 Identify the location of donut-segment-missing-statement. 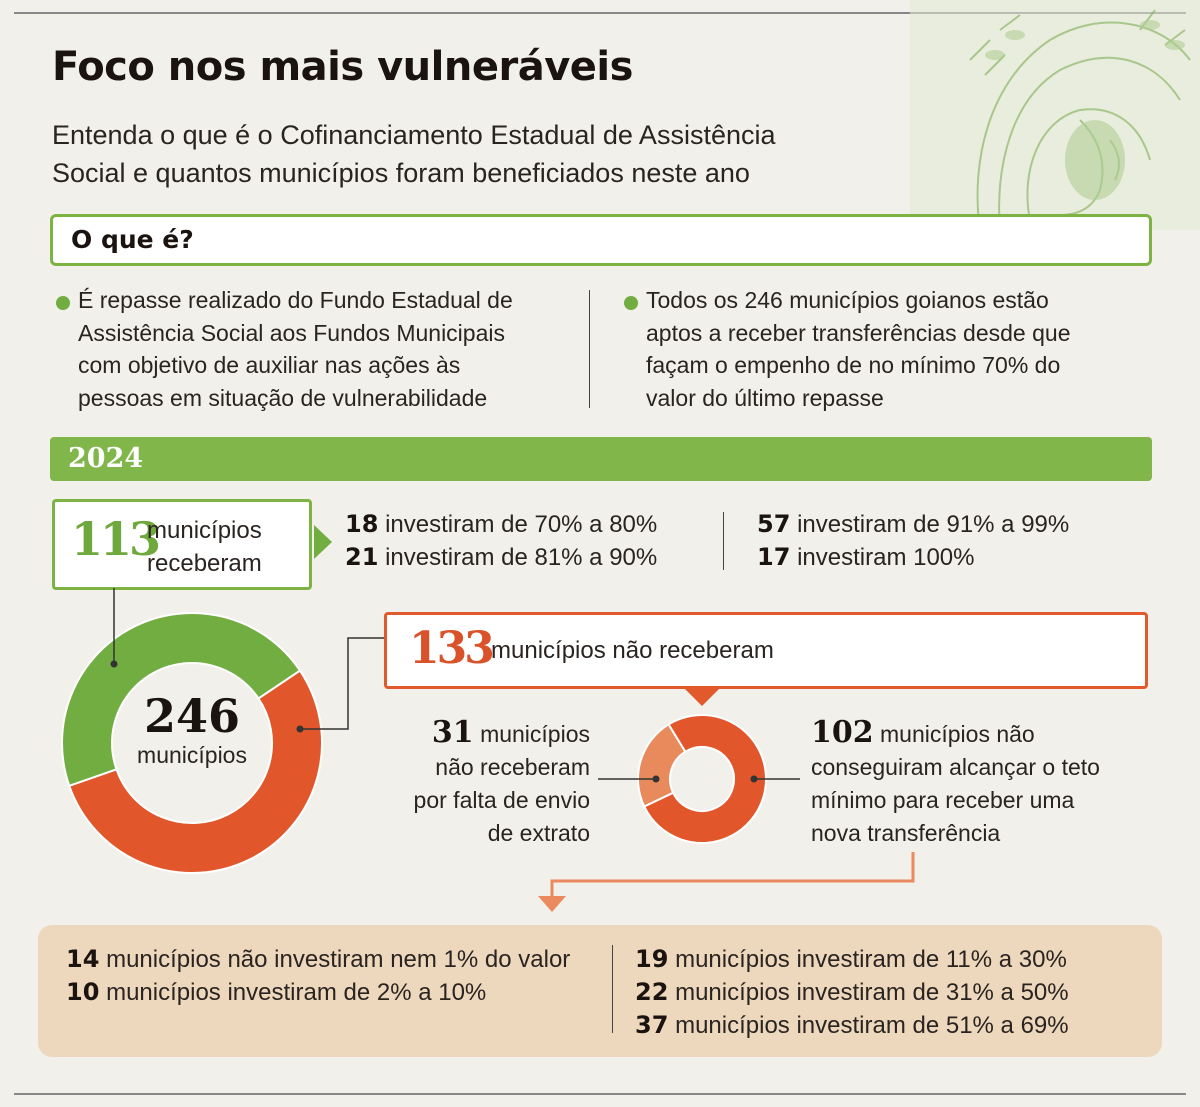
(662, 765).